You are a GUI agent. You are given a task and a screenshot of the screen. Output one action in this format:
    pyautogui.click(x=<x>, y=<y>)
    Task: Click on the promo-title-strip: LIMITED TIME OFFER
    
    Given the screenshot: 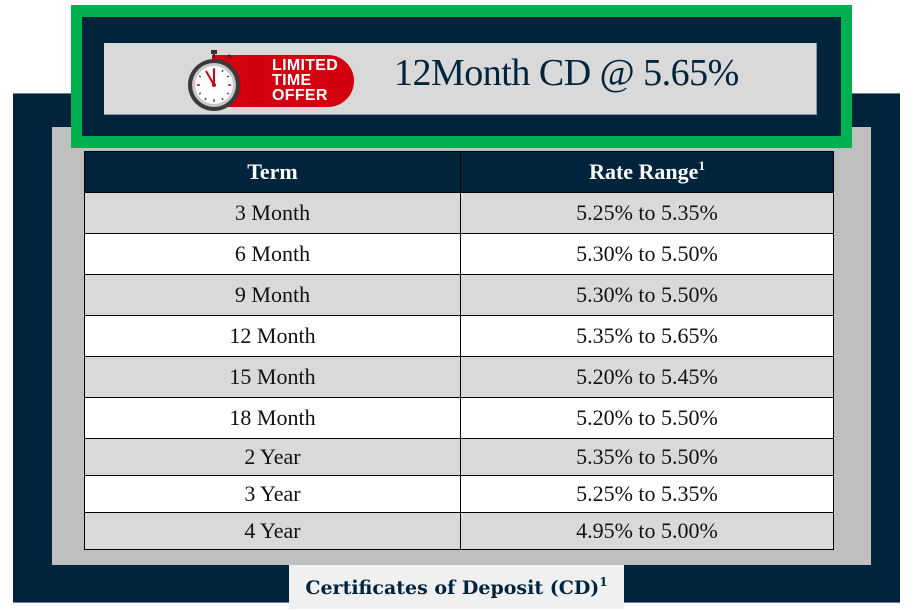 What is the action you would take?
    pyautogui.click(x=460, y=79)
    